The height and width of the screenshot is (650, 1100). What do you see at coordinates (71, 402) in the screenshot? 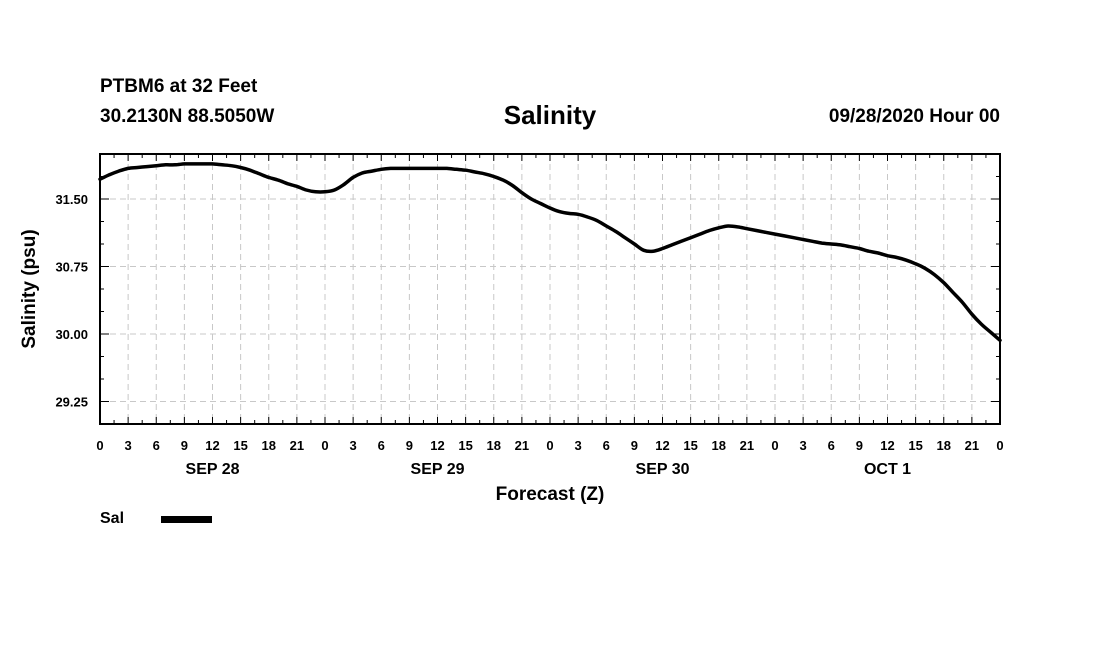
I see `y-tick-label: 29.25` at bounding box center [71, 402].